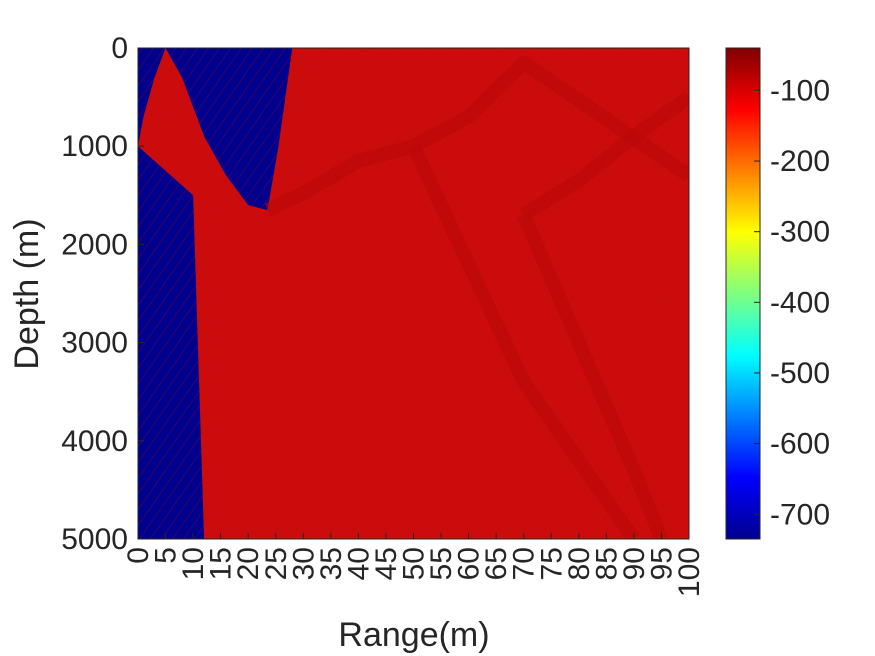 Image resolution: width=875 pixels, height=656 pixels. What do you see at coordinates (303, 563) in the screenshot?
I see `x-tick-label: 30` at bounding box center [303, 563].